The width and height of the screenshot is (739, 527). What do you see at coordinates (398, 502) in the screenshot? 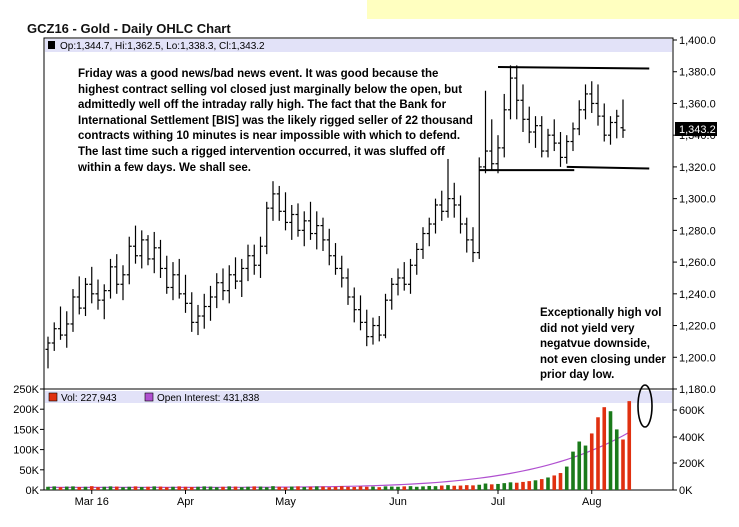
I see `x-tick-label: Jun` at bounding box center [398, 502].